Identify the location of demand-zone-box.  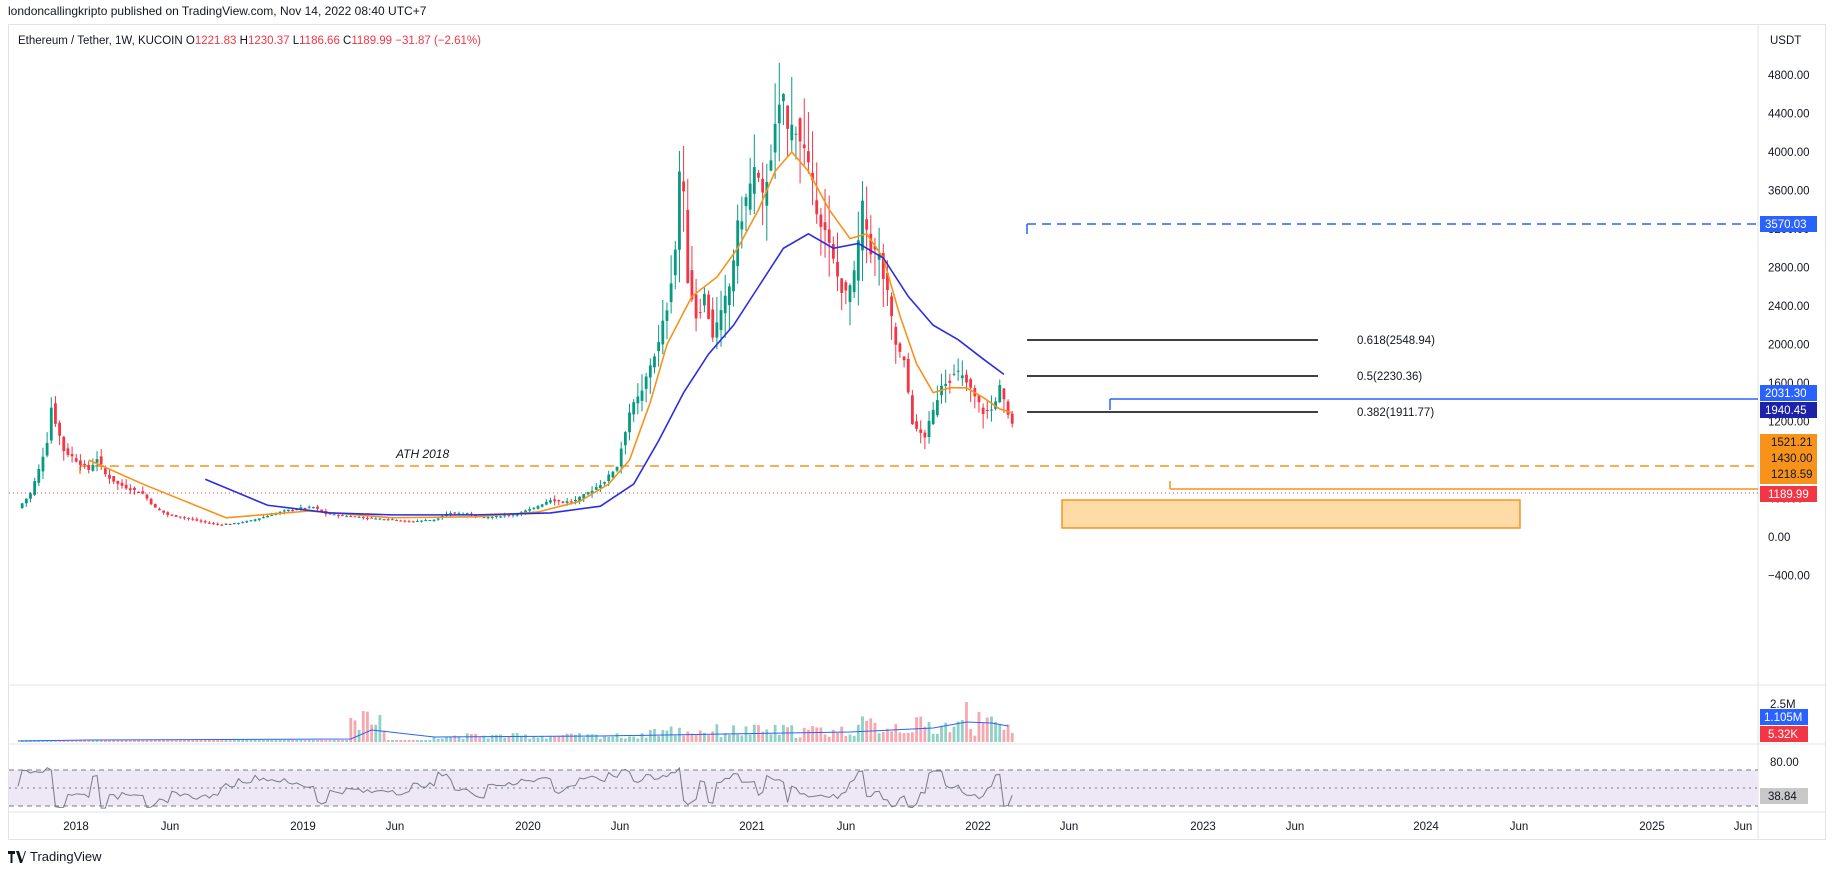
(1291, 514).